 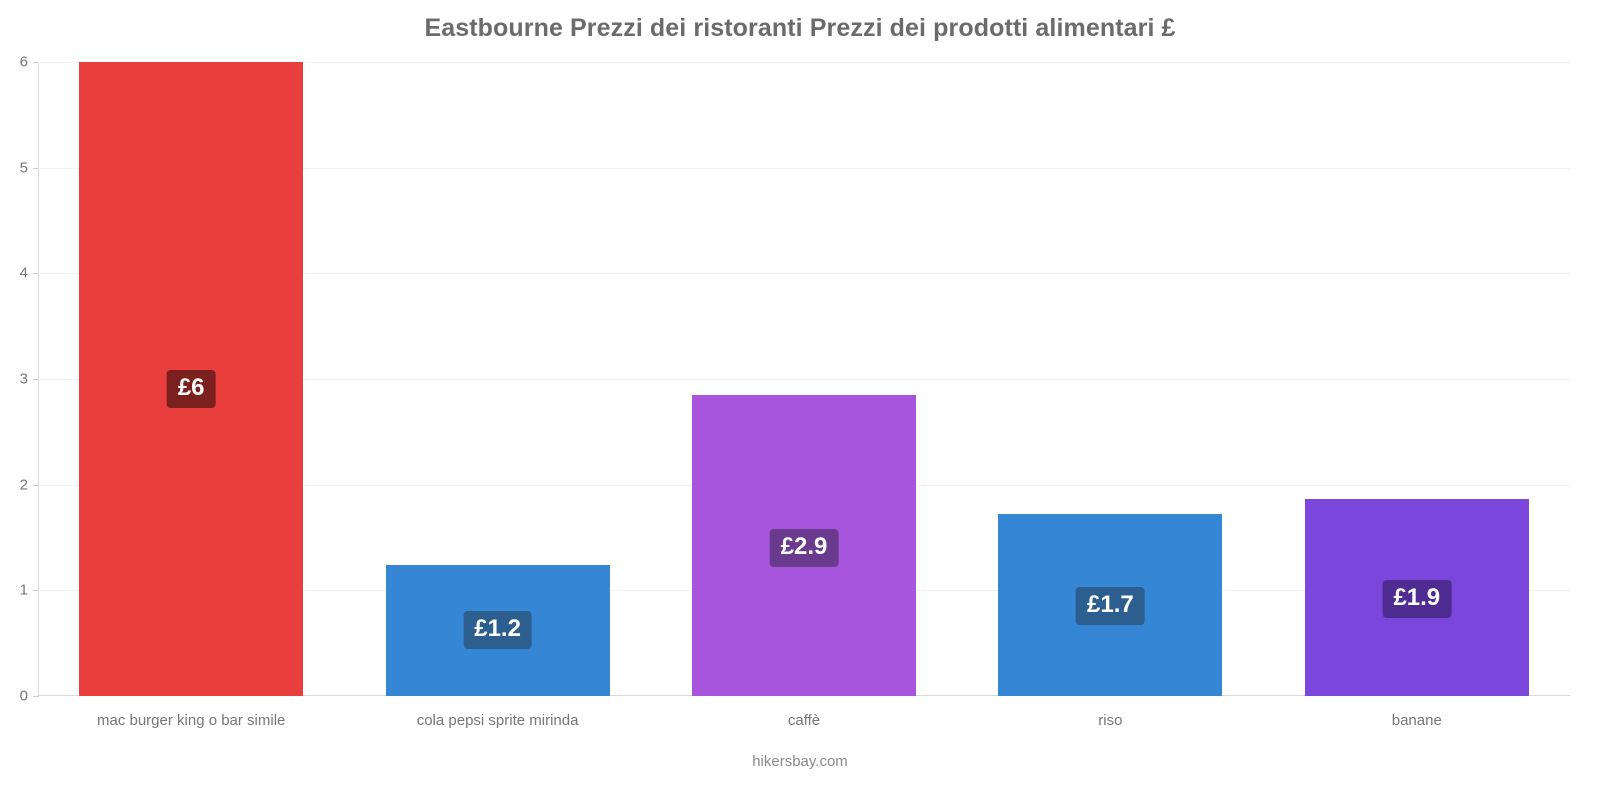 I want to click on bar: £1.2, so click(x=497, y=630).